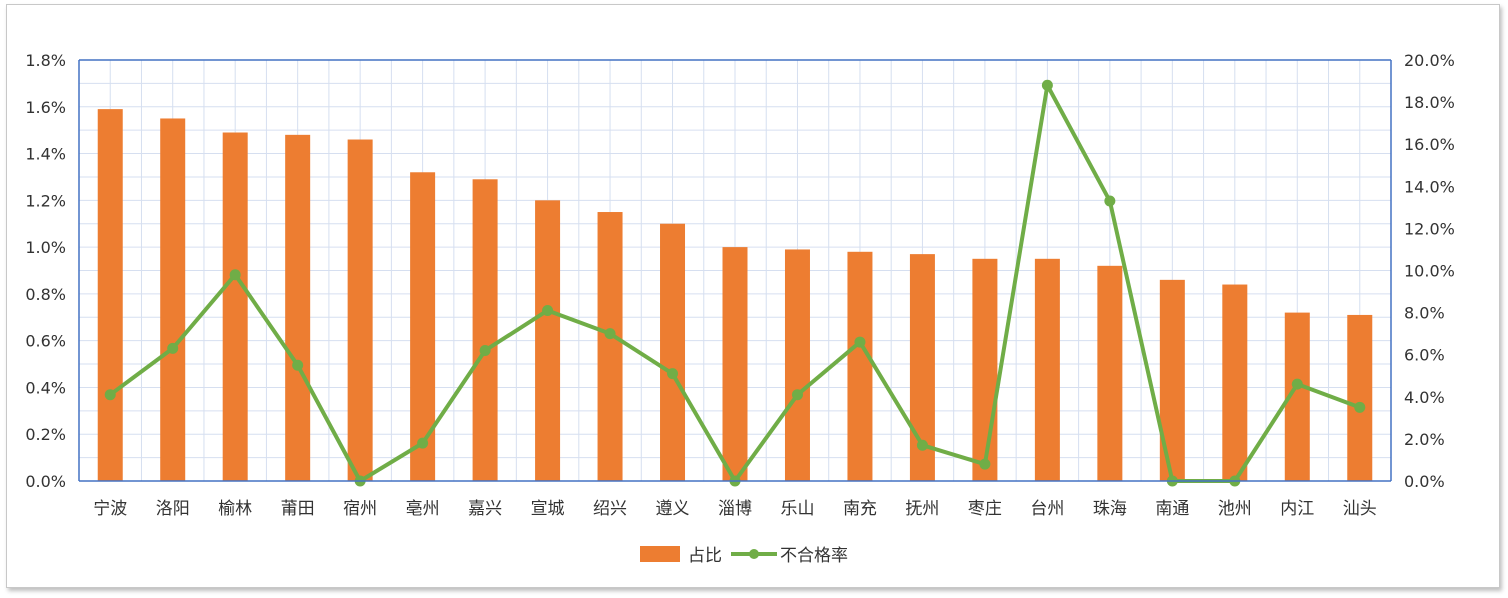 Image resolution: width=1508 pixels, height=598 pixels. What do you see at coordinates (705, 556) in the screenshot?
I see `legend-label-bar: 占比` at bounding box center [705, 556].